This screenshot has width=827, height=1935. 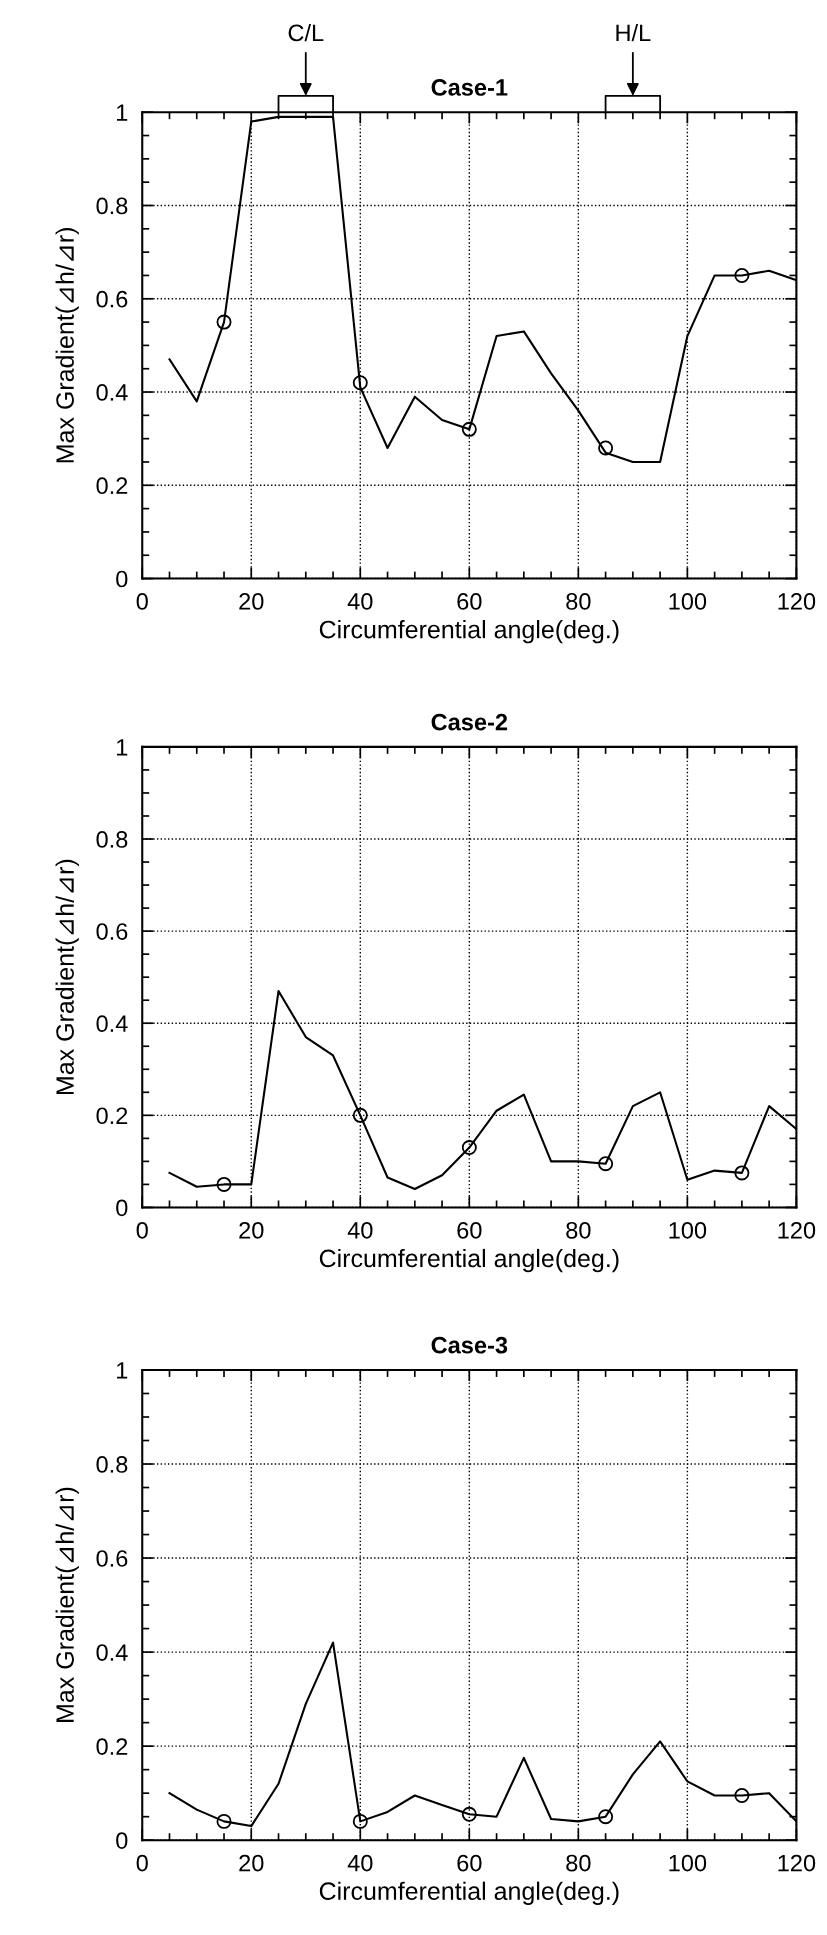 I want to click on chart-title: Case-3, so click(x=469, y=1345).